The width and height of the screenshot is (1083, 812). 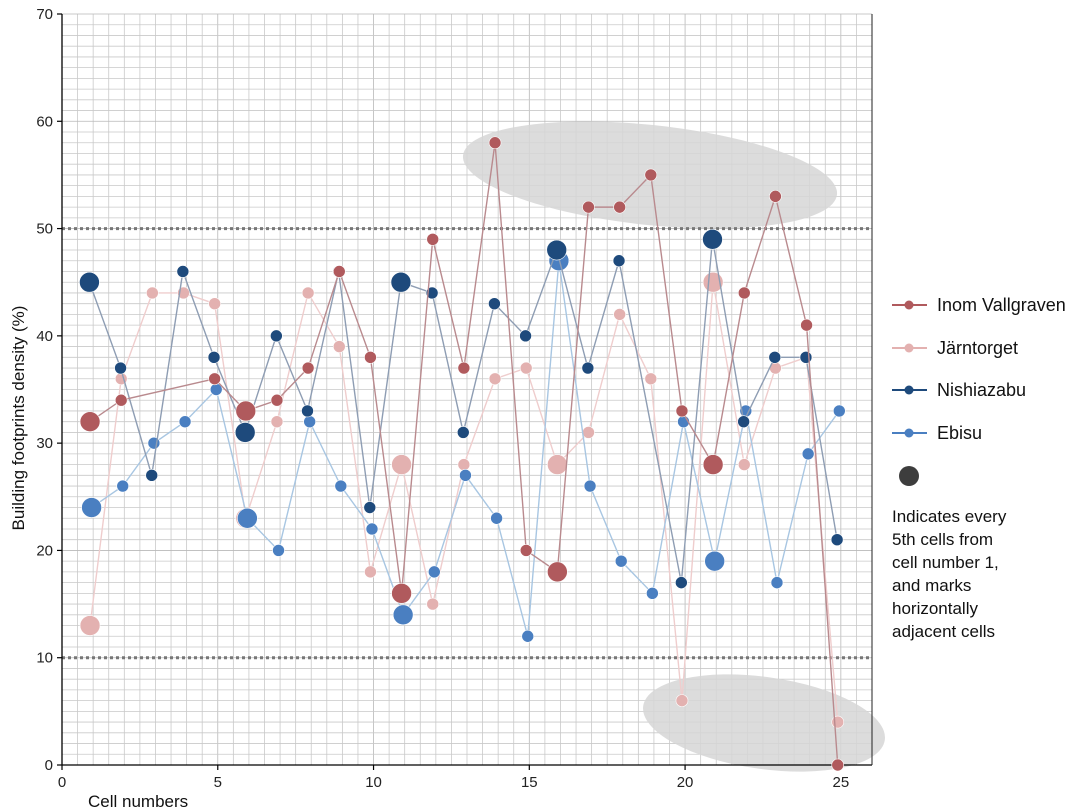 What do you see at coordinates (44, 229) in the screenshot?
I see `y-tick-label: 50` at bounding box center [44, 229].